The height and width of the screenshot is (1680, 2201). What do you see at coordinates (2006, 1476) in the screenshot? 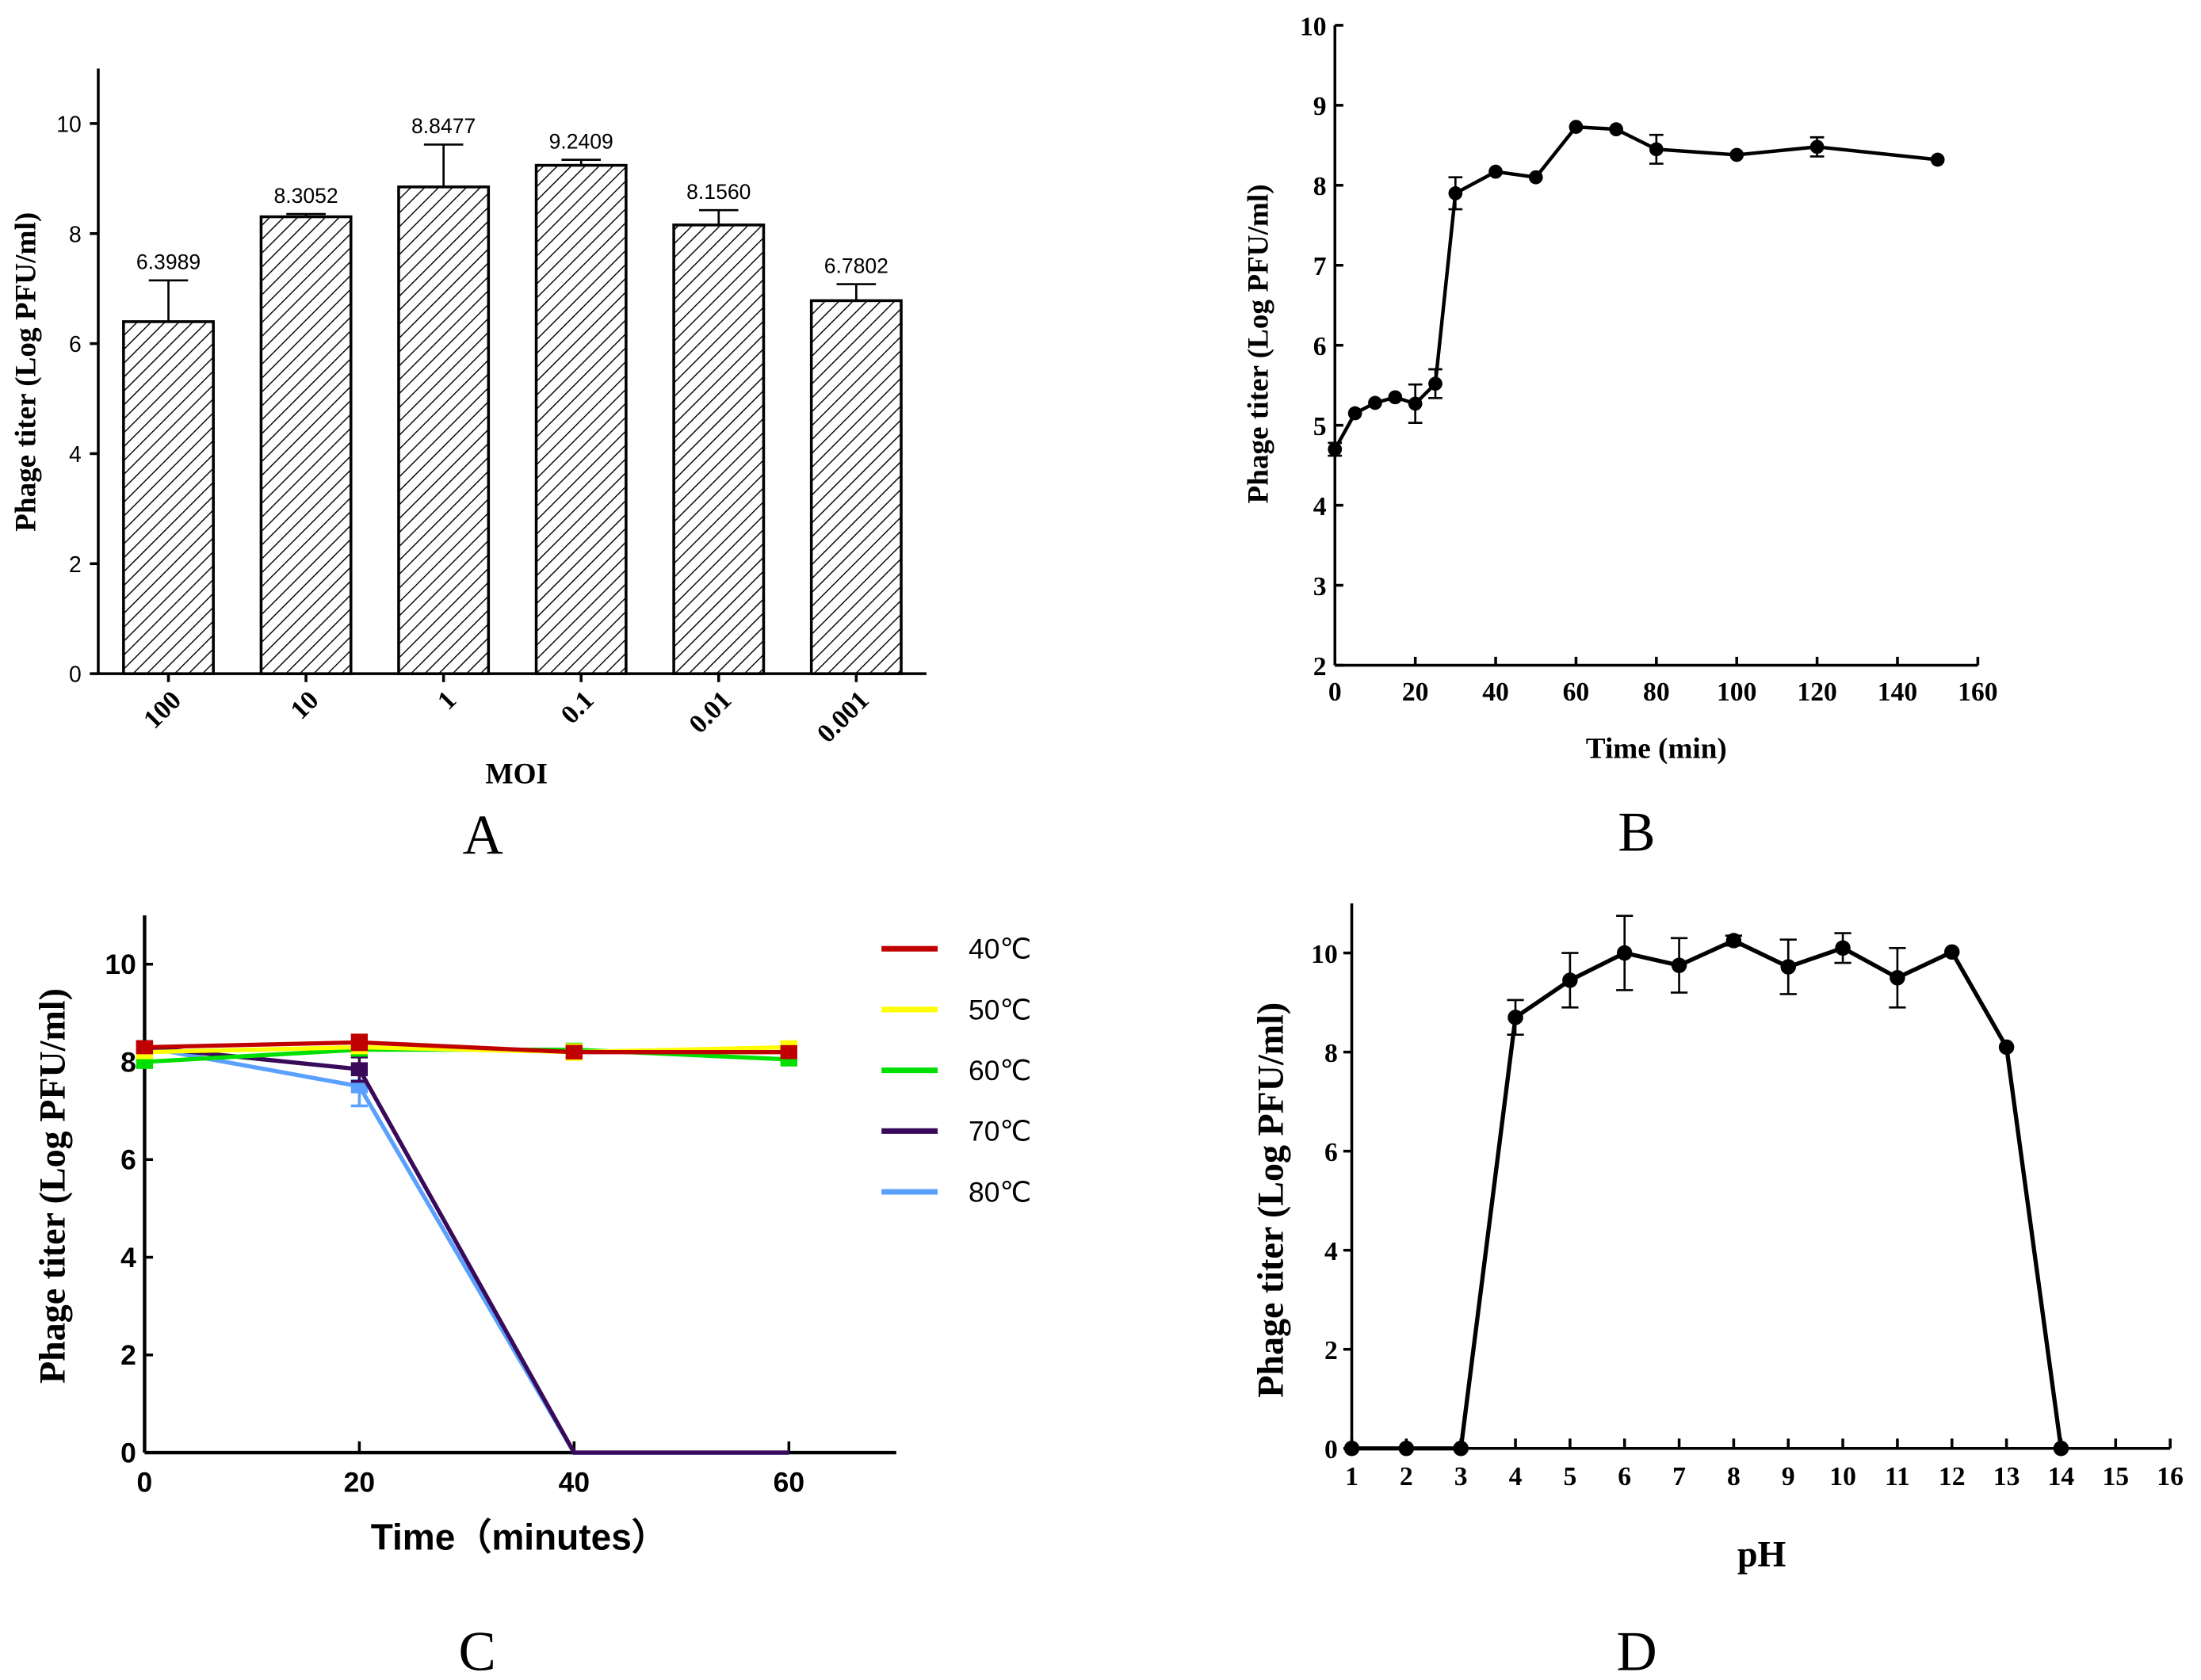
I see `x-tick-label: 13` at bounding box center [2006, 1476].